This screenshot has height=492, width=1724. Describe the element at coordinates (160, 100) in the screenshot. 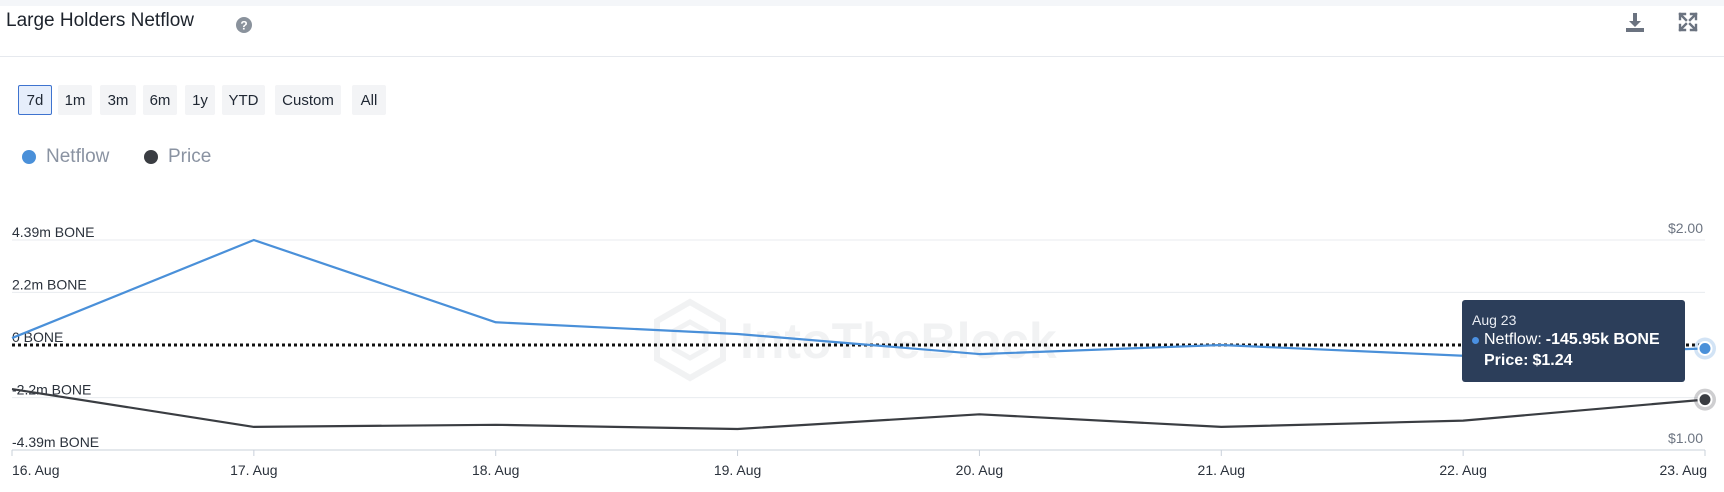

I see `range-button-6m: 6m` at that location.